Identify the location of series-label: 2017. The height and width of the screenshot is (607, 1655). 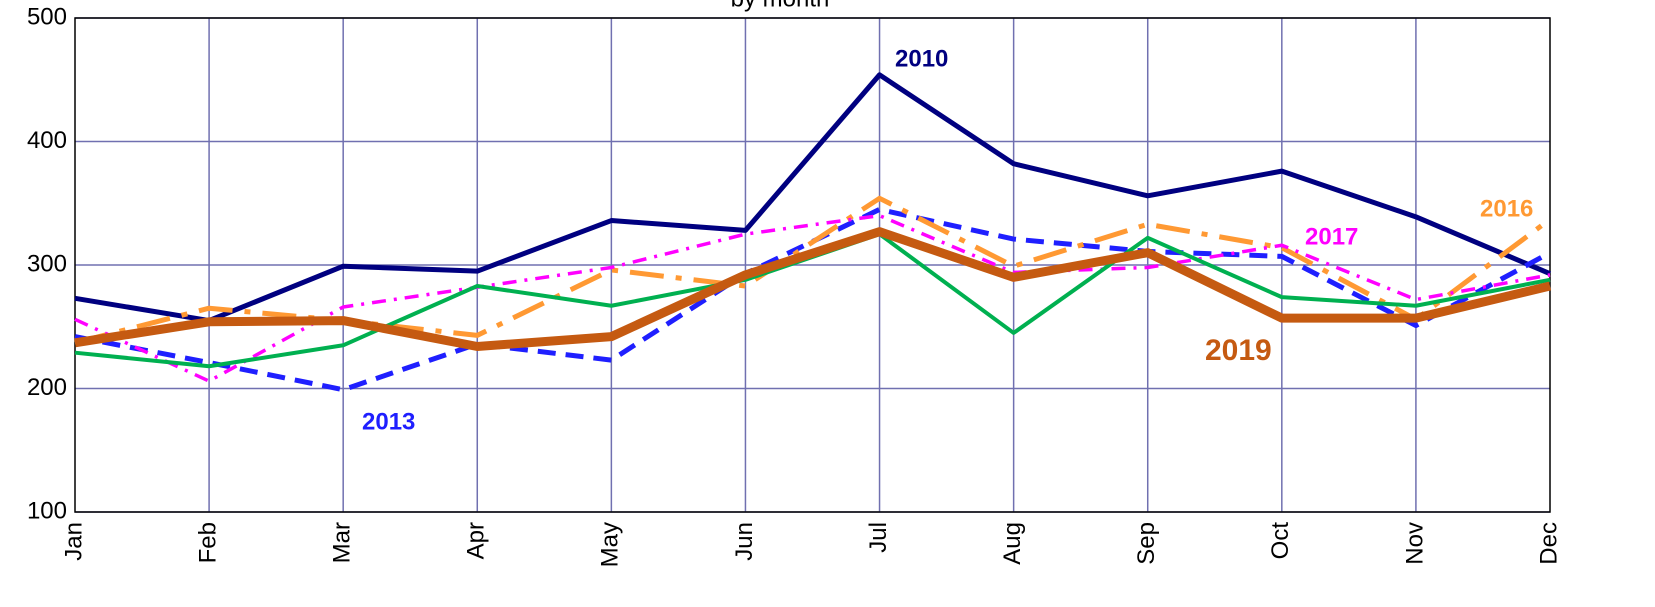
(1331, 236).